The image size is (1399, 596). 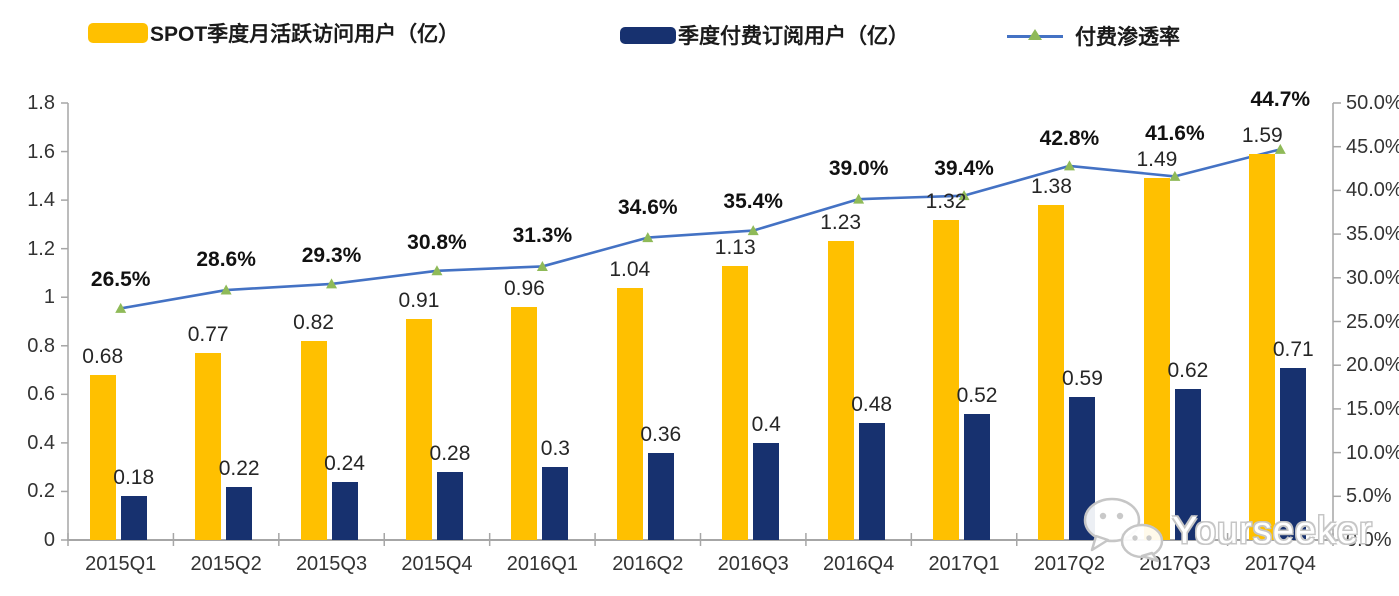 What do you see at coordinates (41, 103) in the screenshot?
I see `y-tick-label-left: 1.8` at bounding box center [41, 103].